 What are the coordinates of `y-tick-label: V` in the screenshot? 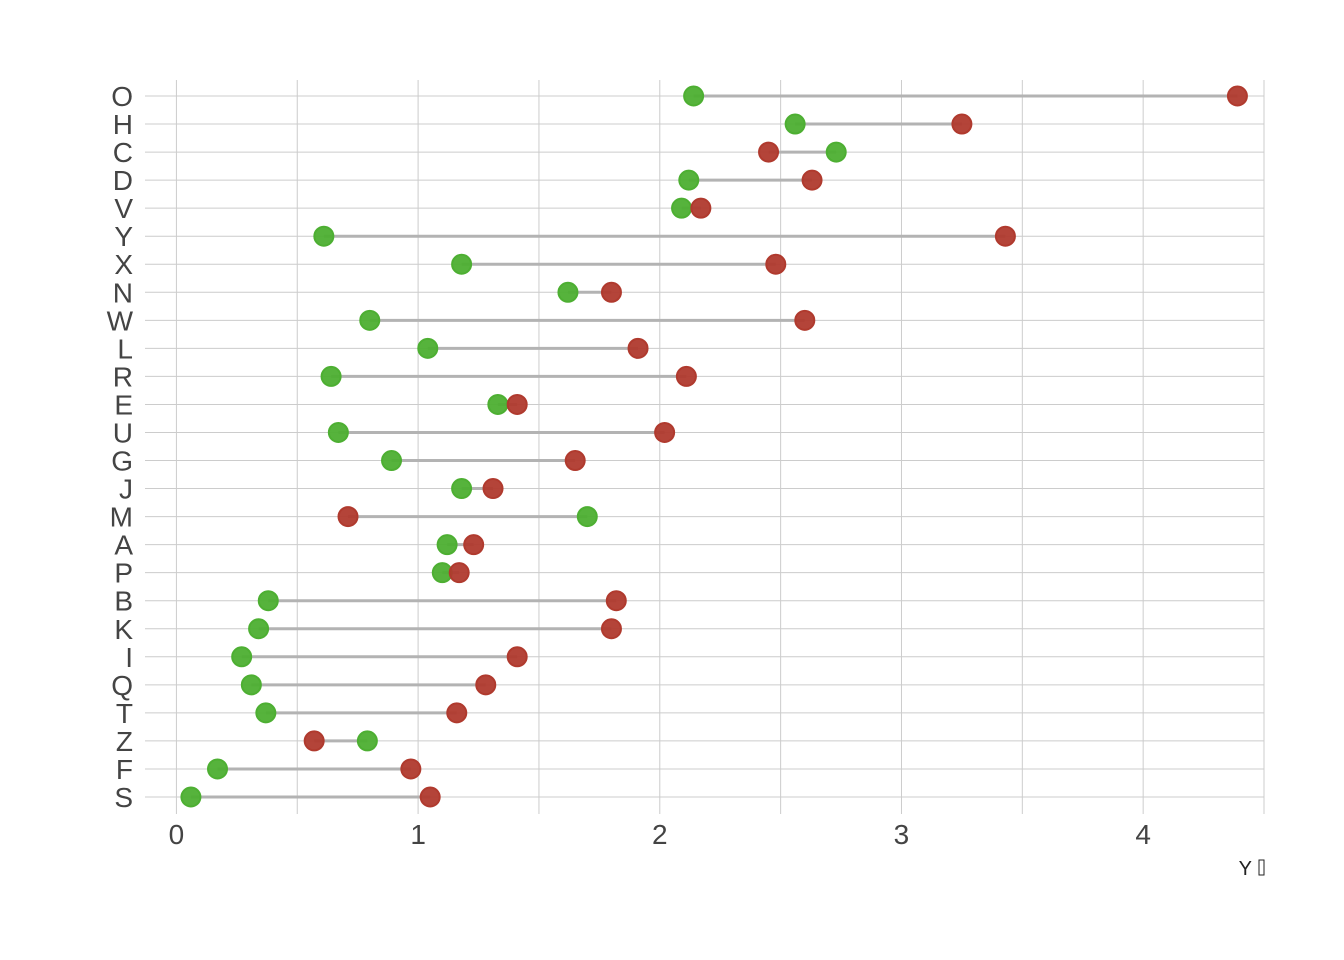 It's located at (123, 208).